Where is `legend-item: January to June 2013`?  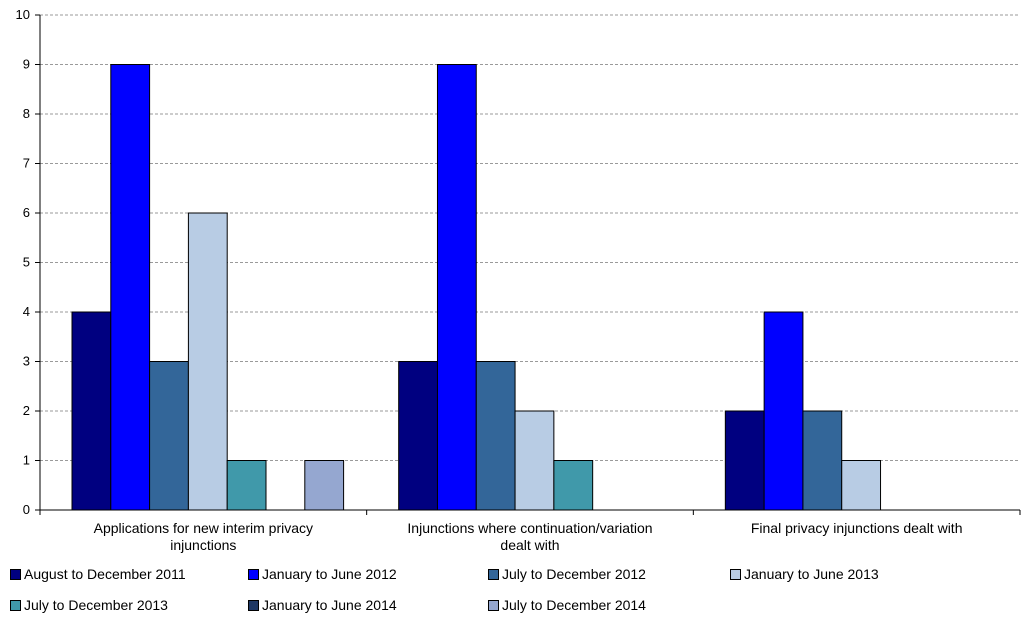
legend-item: January to June 2013 is located at coordinates (804, 574).